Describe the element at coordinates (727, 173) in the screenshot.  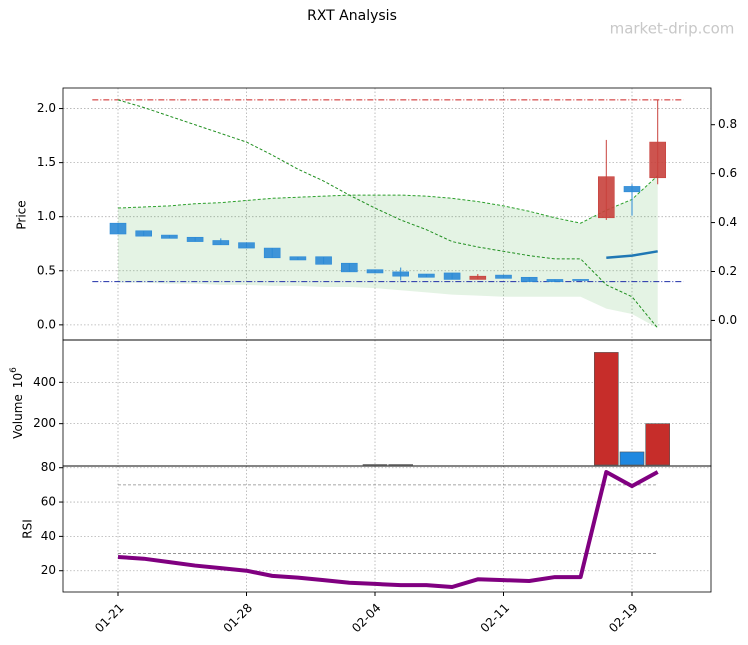
I see `y-tick-label: 0.6` at that location.